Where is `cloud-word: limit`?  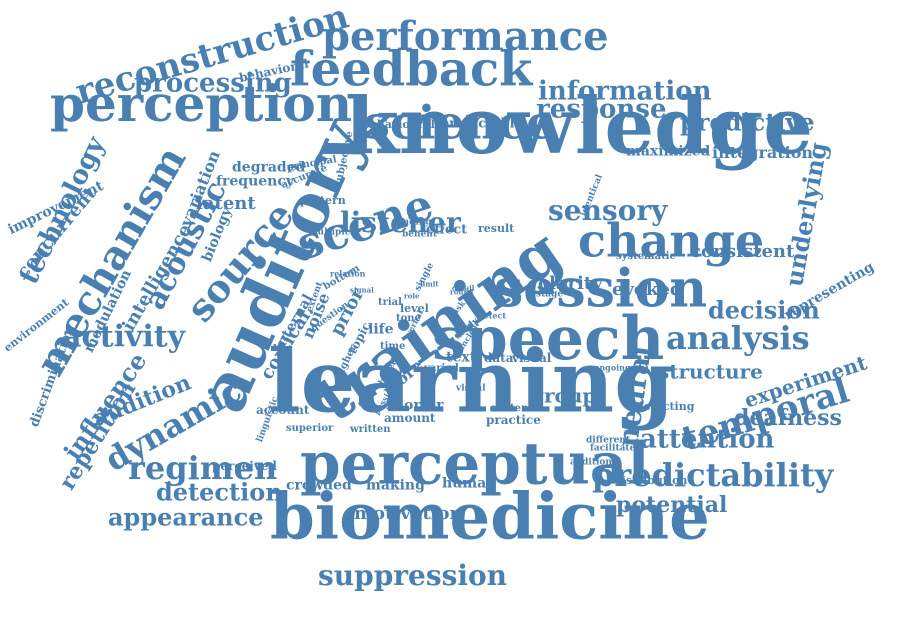 cloud-word: limit is located at coordinates (429, 284).